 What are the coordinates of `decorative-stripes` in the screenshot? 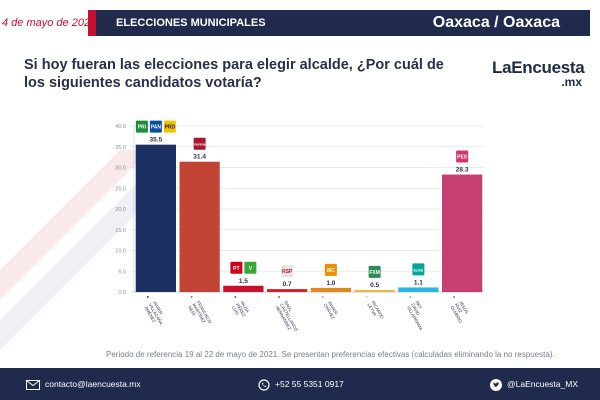 It's located at (80, 250).